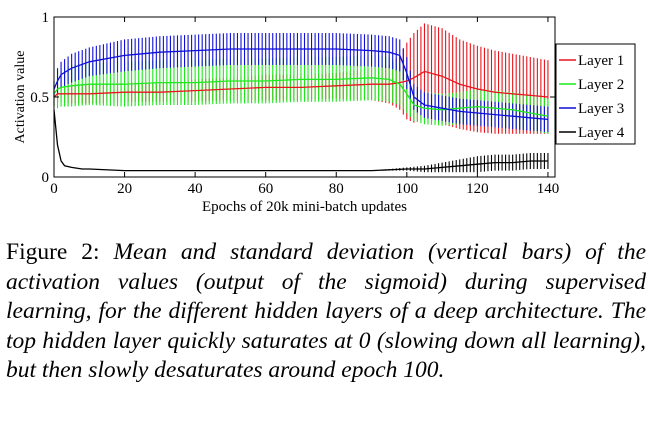  What do you see at coordinates (46, 178) in the screenshot?
I see `y-tick-label: 0` at bounding box center [46, 178].